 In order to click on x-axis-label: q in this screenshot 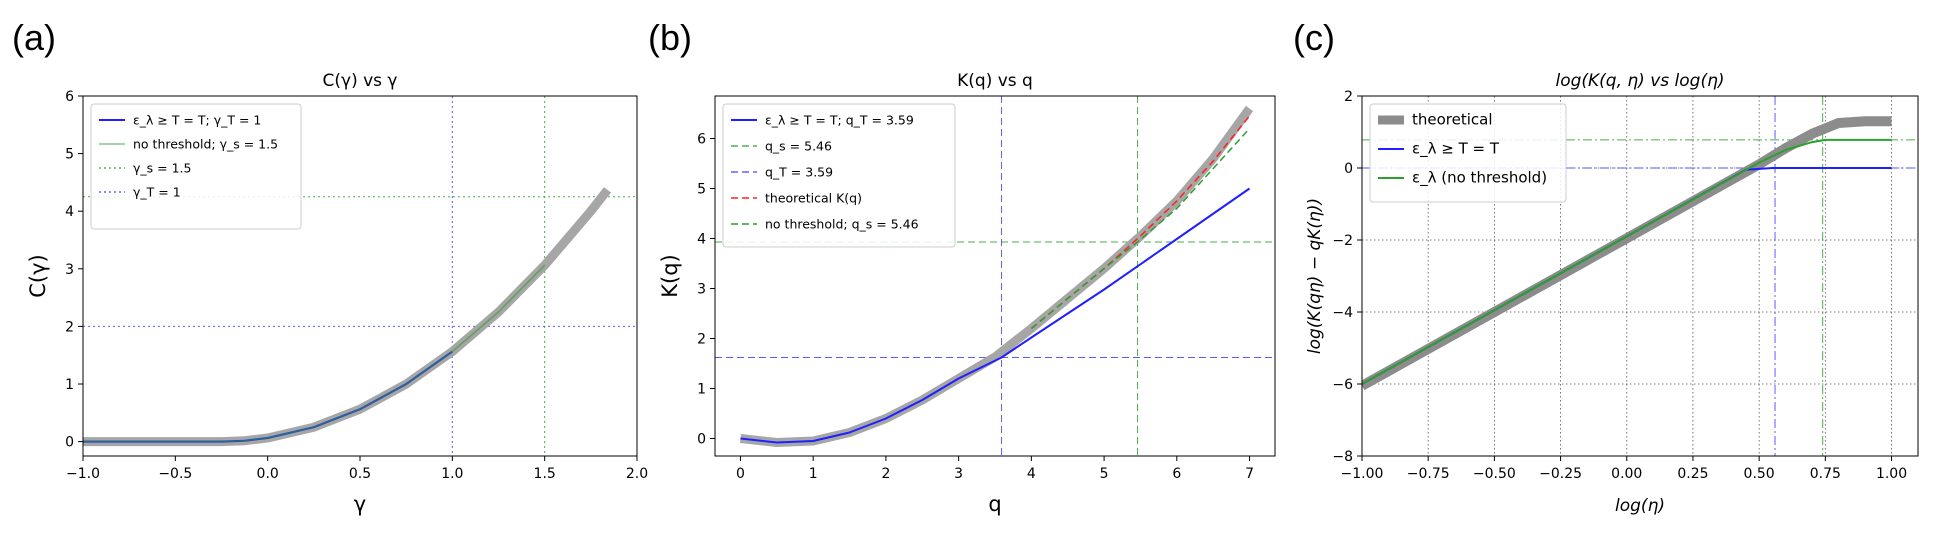, I will do `click(994, 504)`.